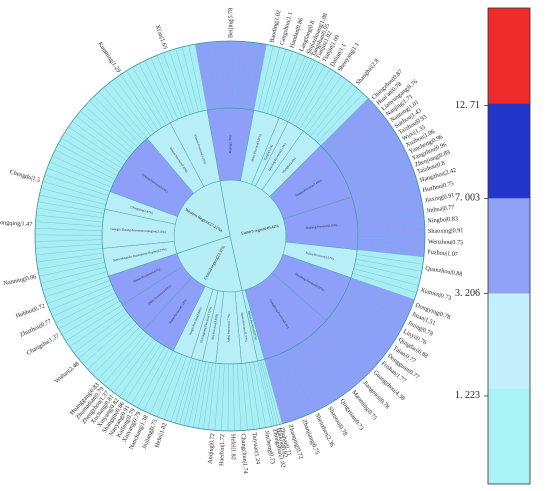 The width and height of the screenshot is (550, 491). I want to click on colorbar-tick-label: 12. 71, so click(467, 105).